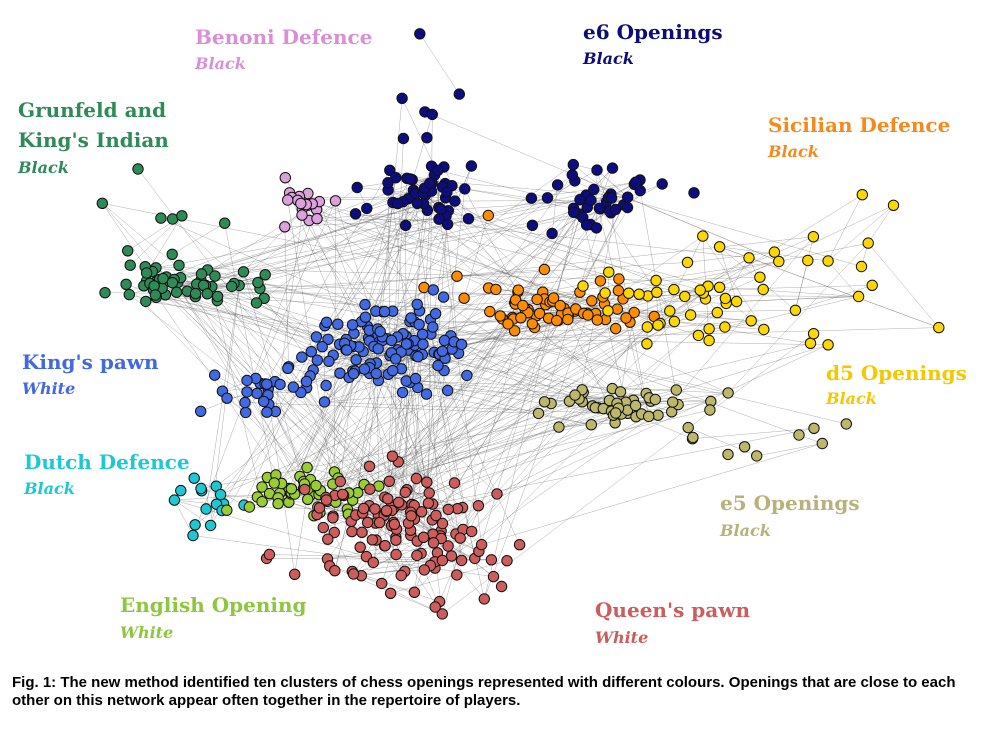  Describe the element at coordinates (213, 605) in the screenshot. I see `cluster-name: English Opening` at that location.